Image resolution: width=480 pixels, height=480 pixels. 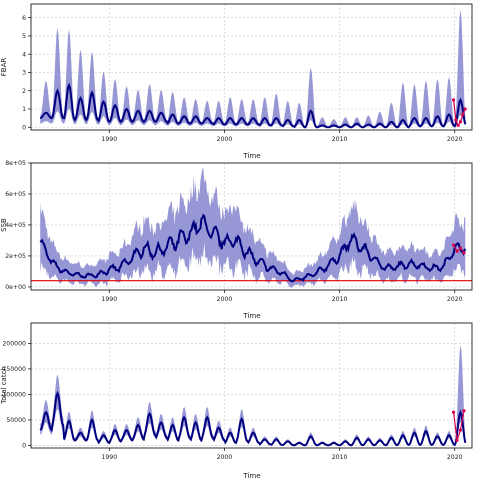 I want to click on y-tick-label: 0e+00, so click(x=15, y=287).